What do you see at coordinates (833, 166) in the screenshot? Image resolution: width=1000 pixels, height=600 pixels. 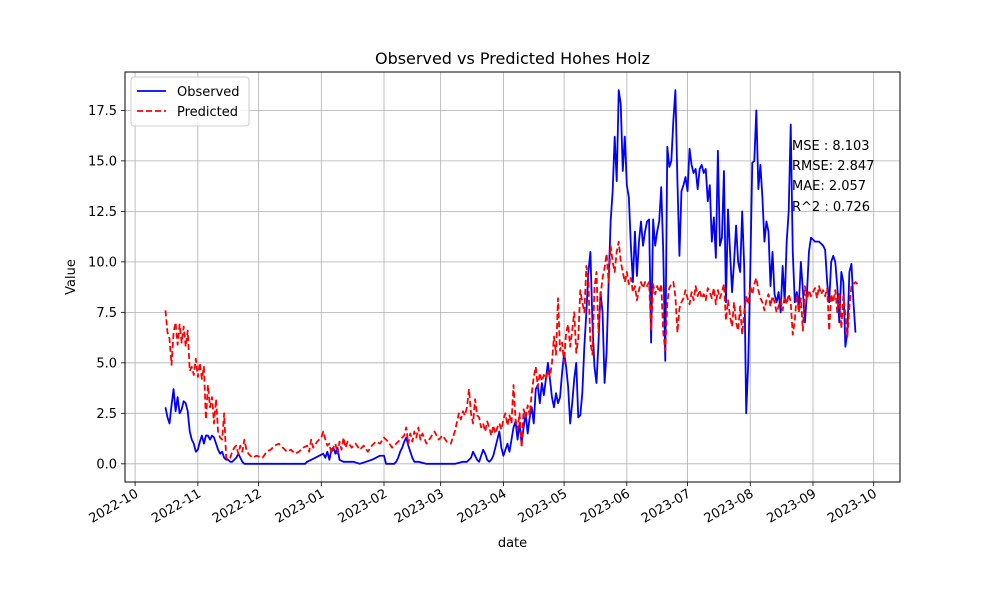 I see `metric-rmse: RMSE: 2.847` at bounding box center [833, 166].